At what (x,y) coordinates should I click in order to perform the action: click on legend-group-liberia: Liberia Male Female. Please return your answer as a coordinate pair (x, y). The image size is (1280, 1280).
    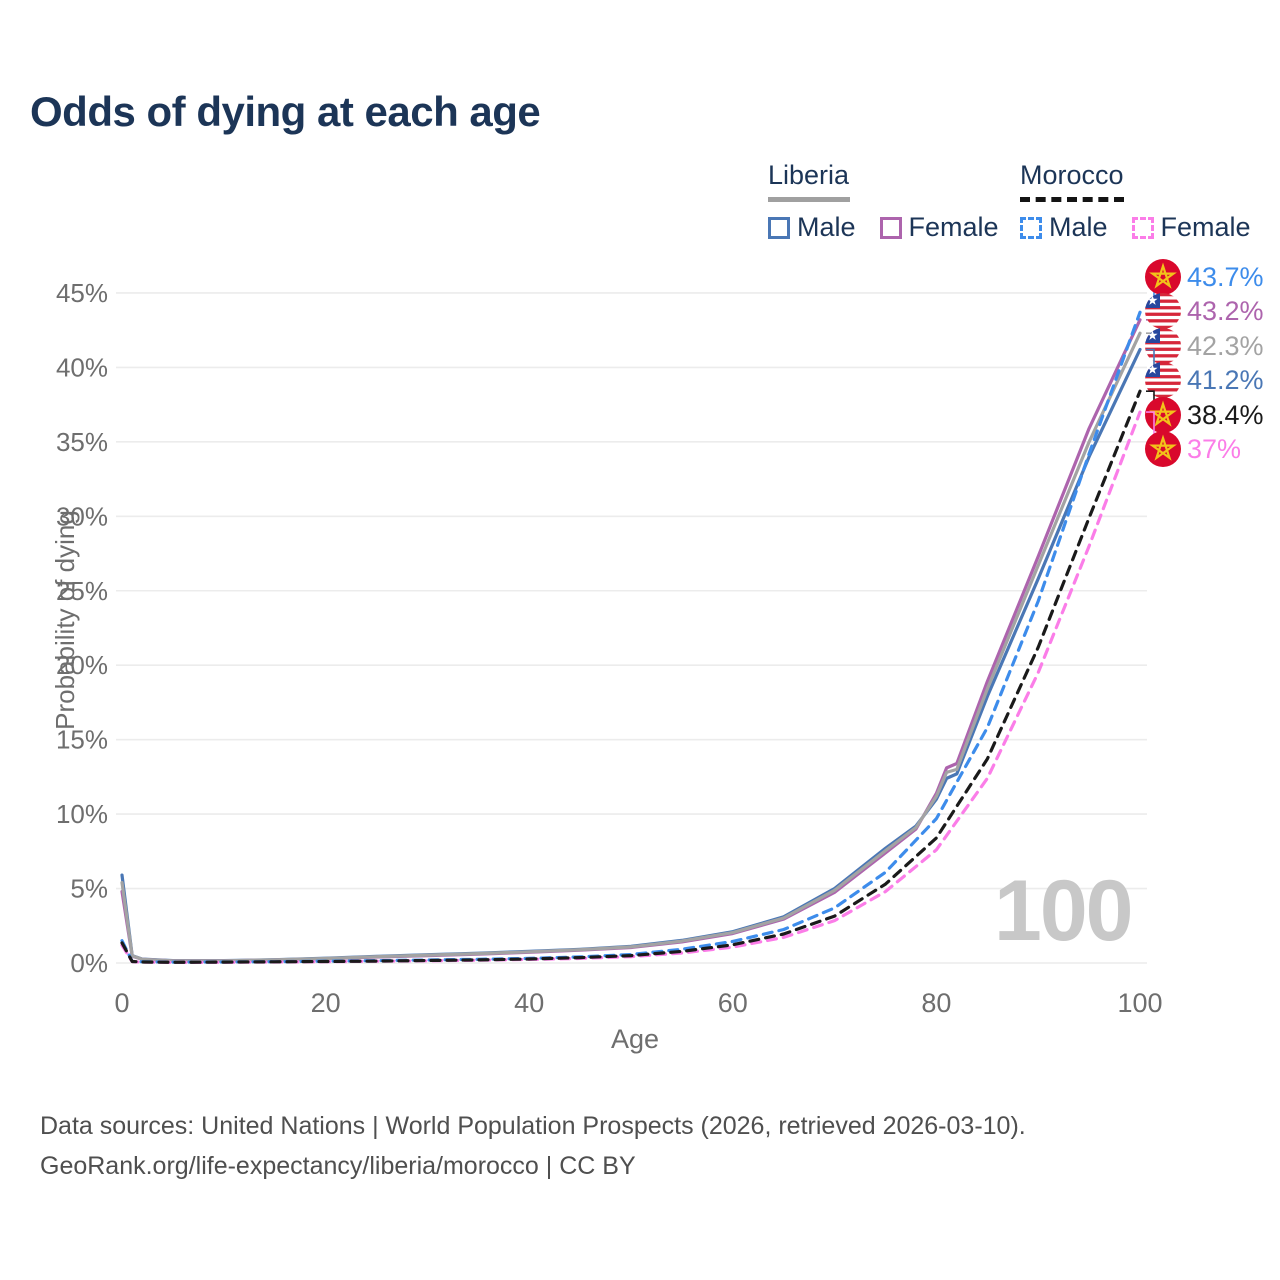
    Looking at the image, I should click on (883, 201).